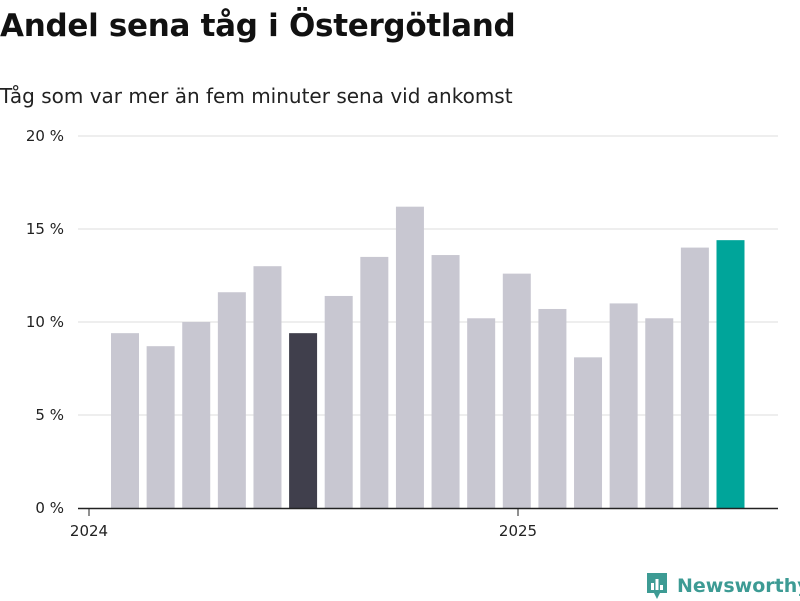  I want to click on y-tick-label: 10 %, so click(45, 322).